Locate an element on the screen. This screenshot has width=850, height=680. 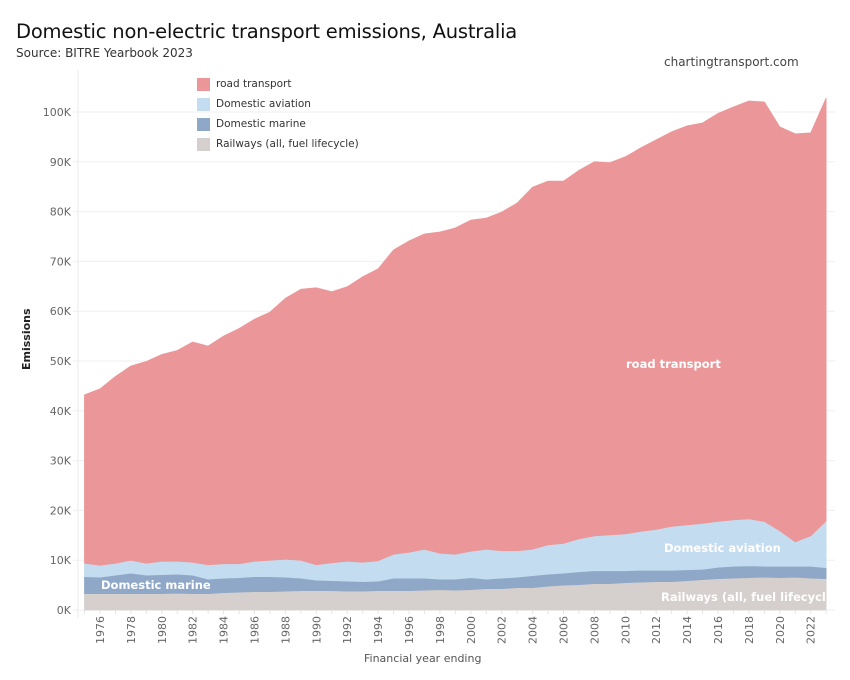
y-tick-label: 0K is located at coordinates (64, 610).